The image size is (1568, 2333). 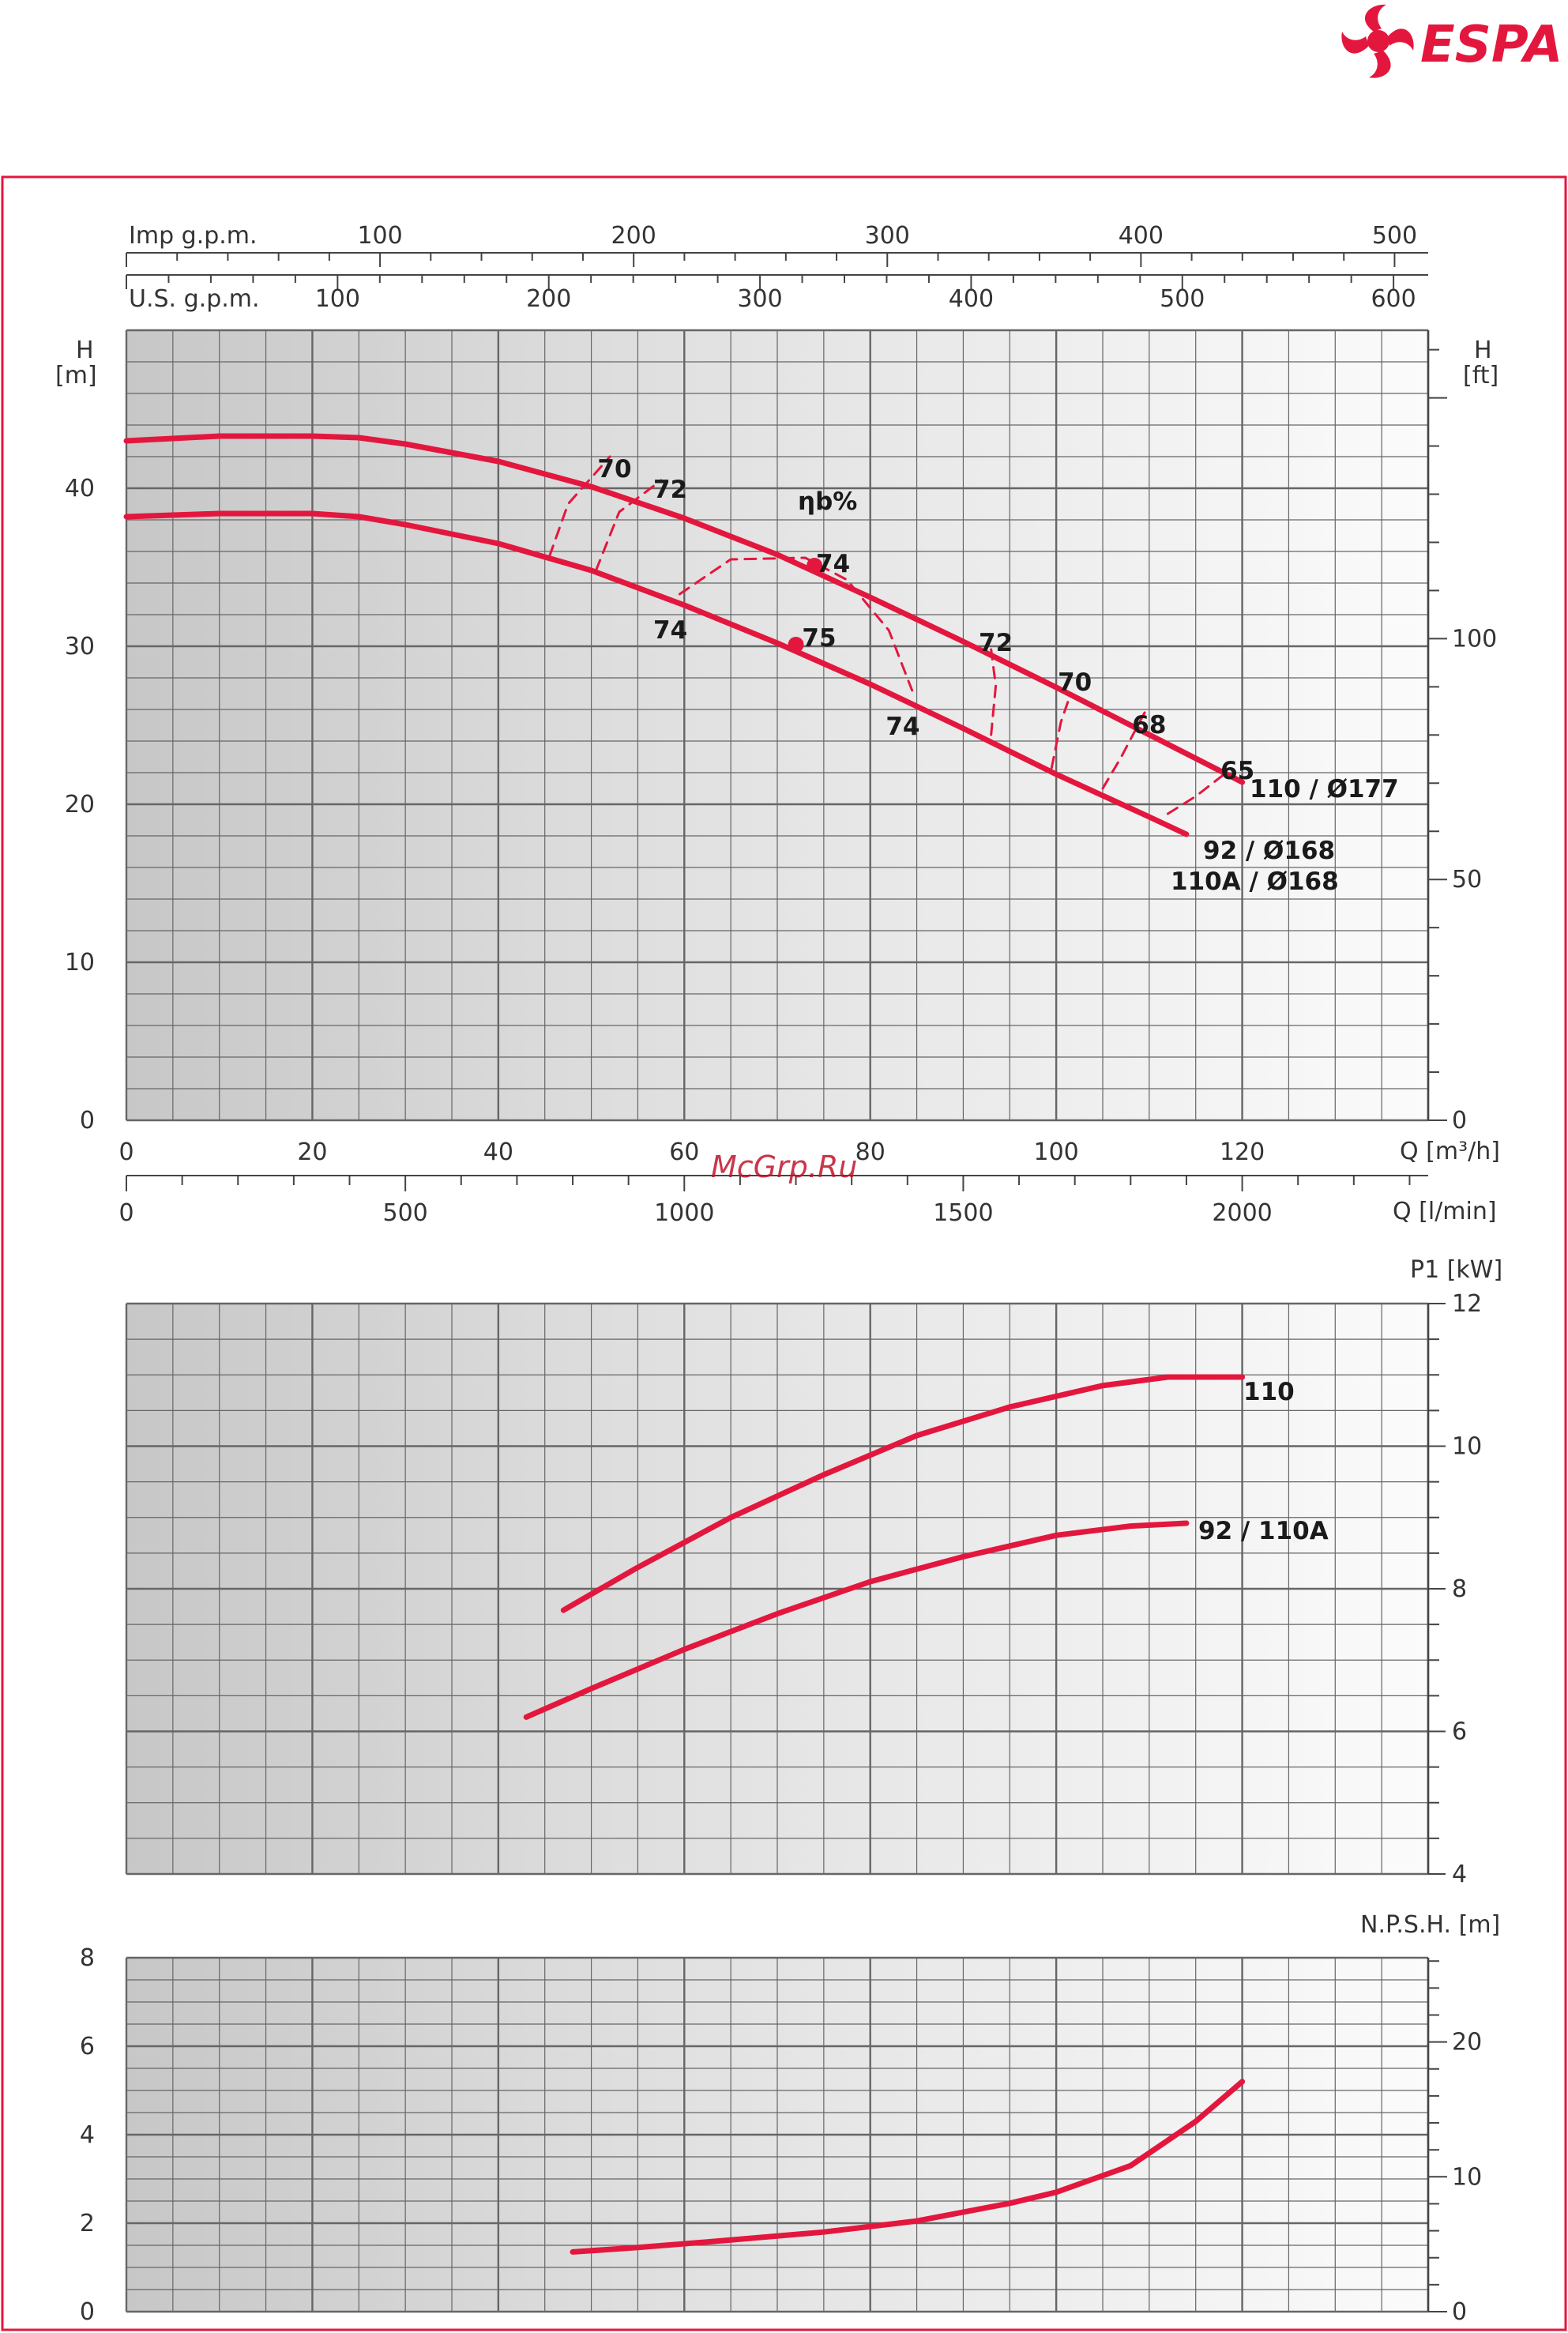 I want to click on espa-logo: ESPA, so click(x=1451, y=41).